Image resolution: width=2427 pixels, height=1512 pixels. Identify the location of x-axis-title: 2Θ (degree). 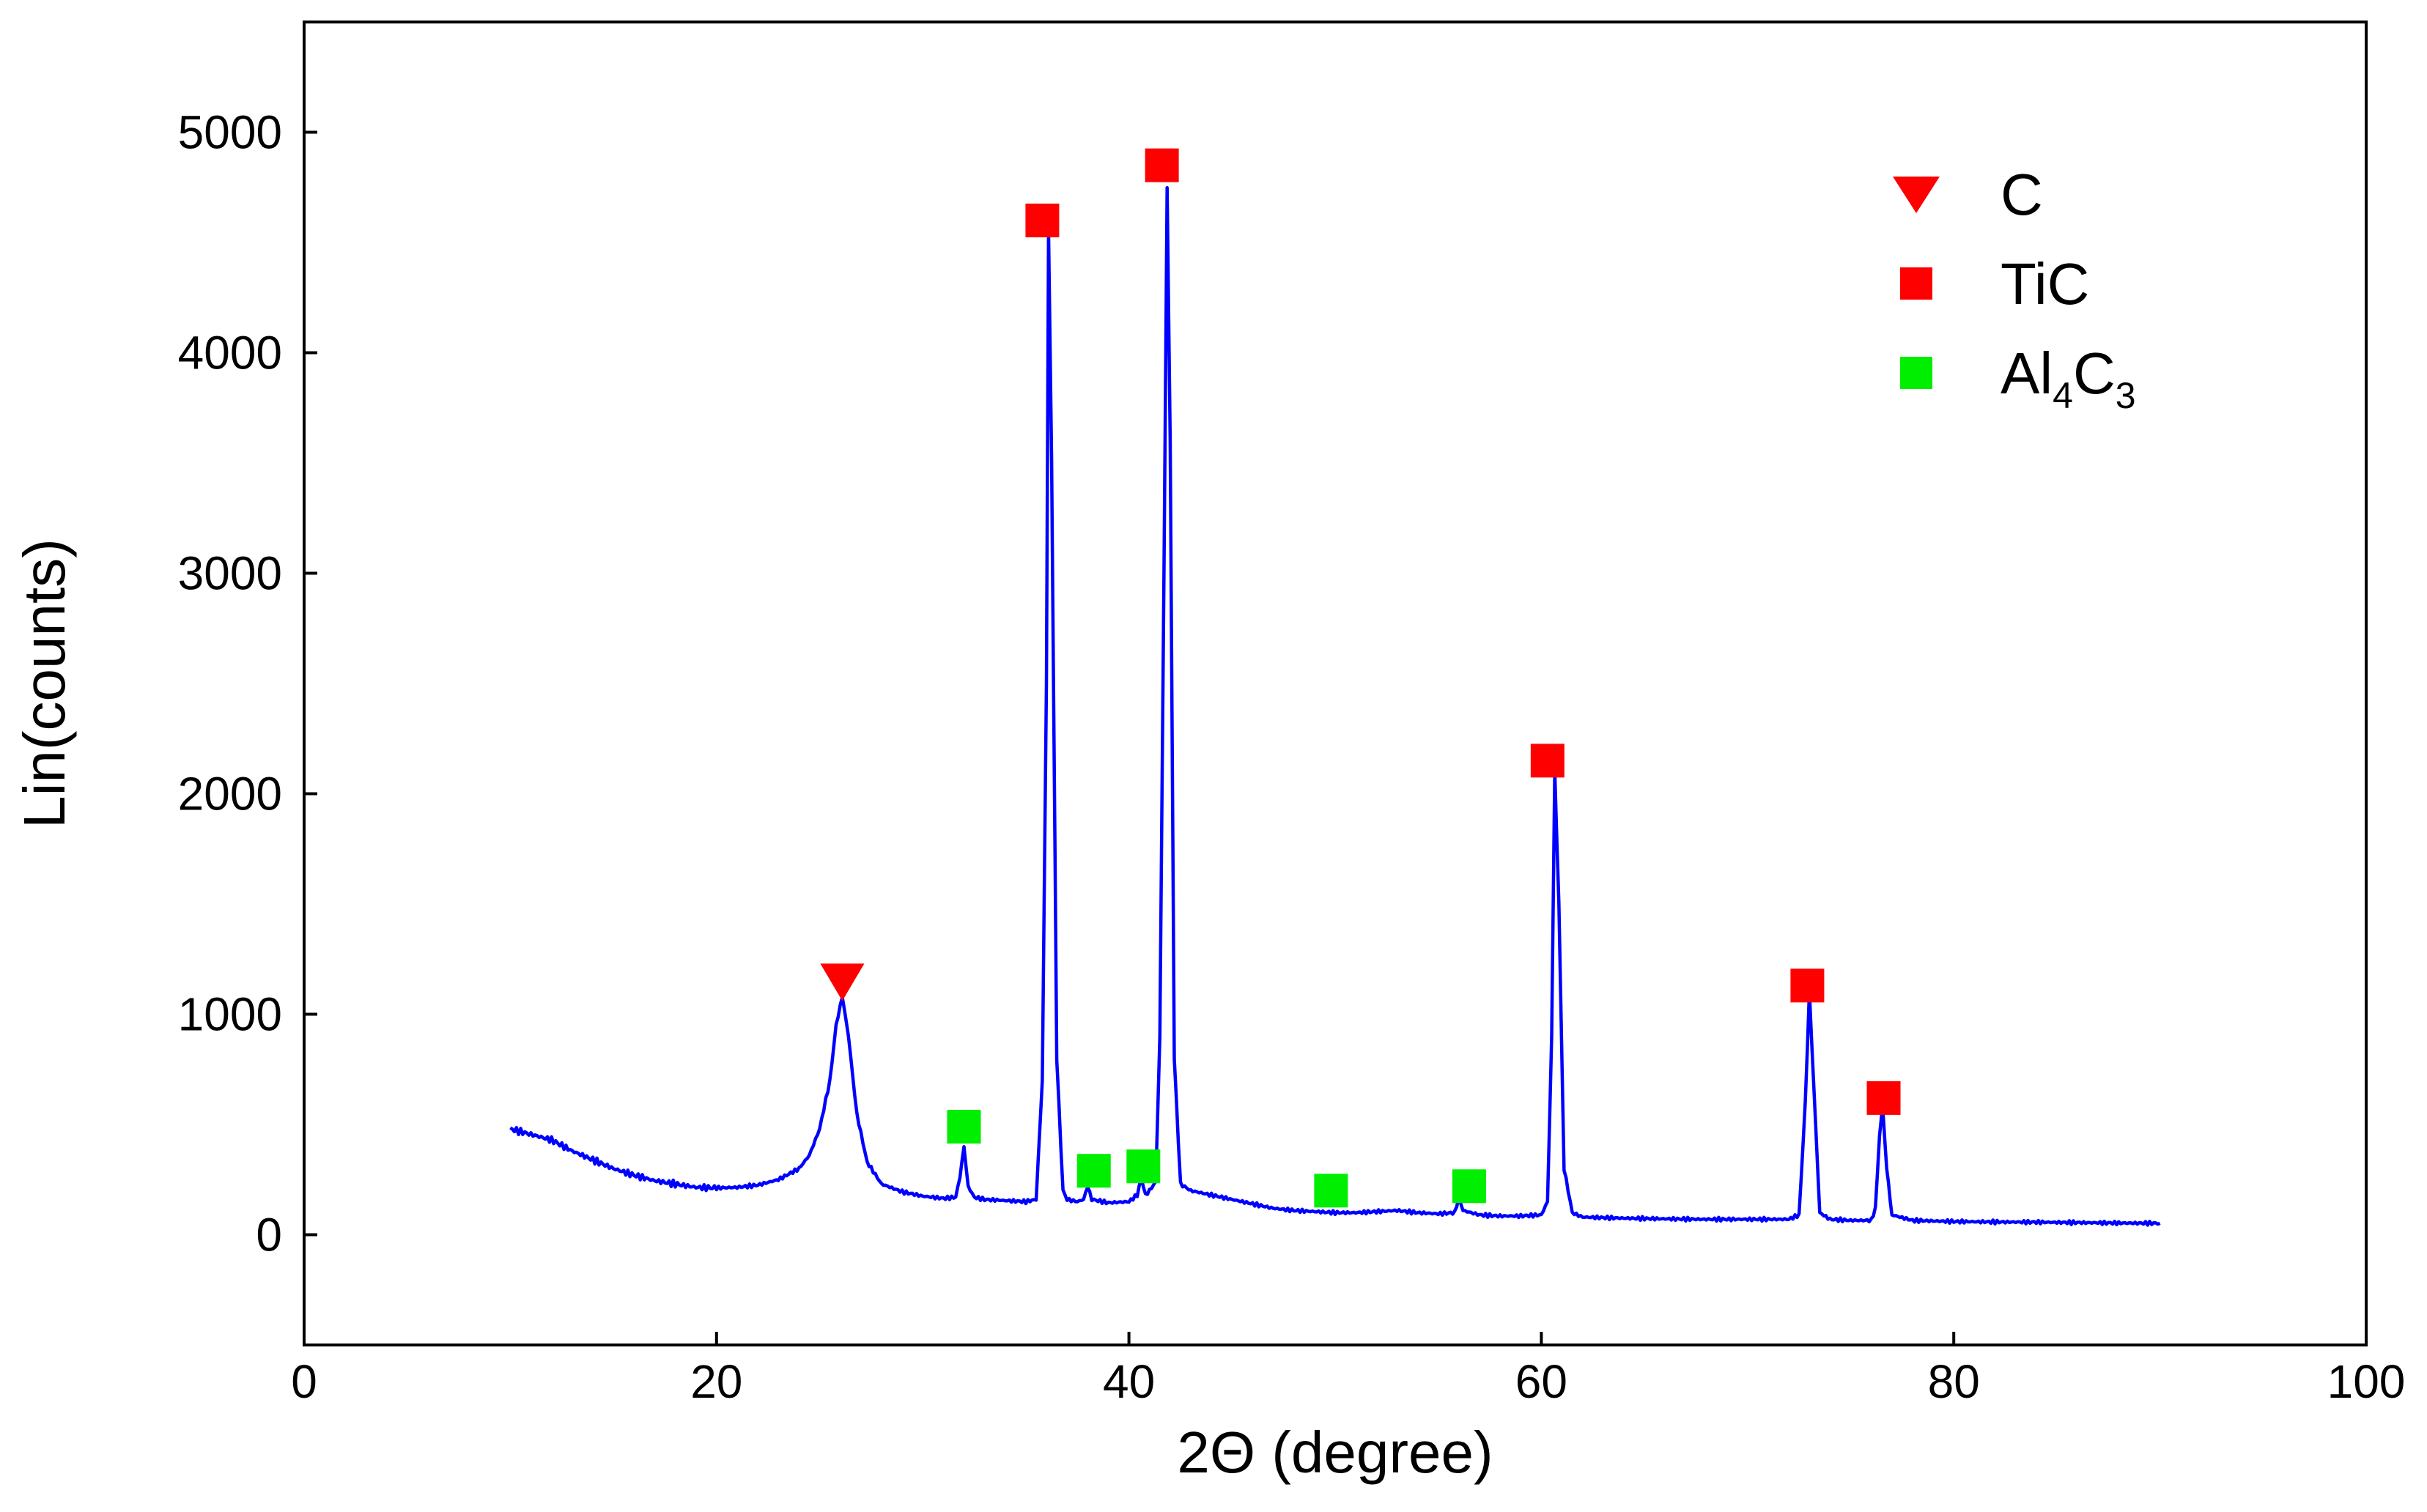
(1335, 1452).